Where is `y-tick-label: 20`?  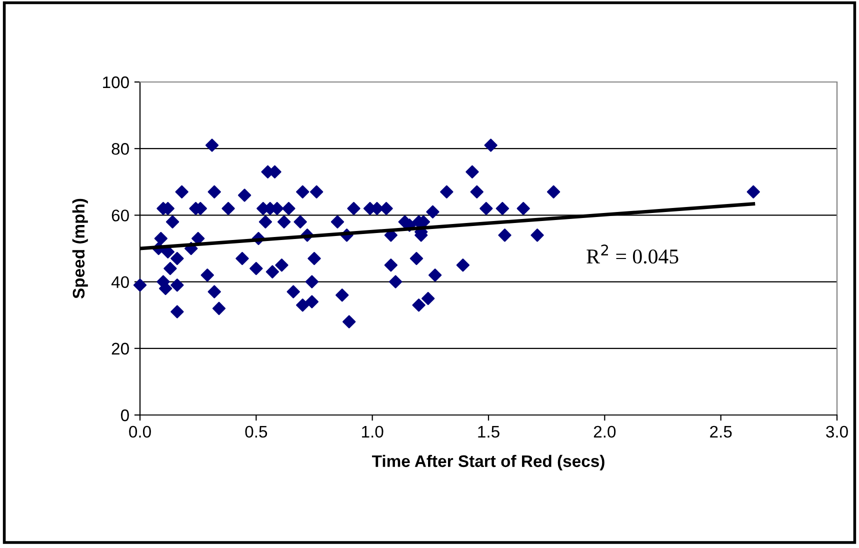
y-tick-label: 20 is located at coordinates (120, 348).